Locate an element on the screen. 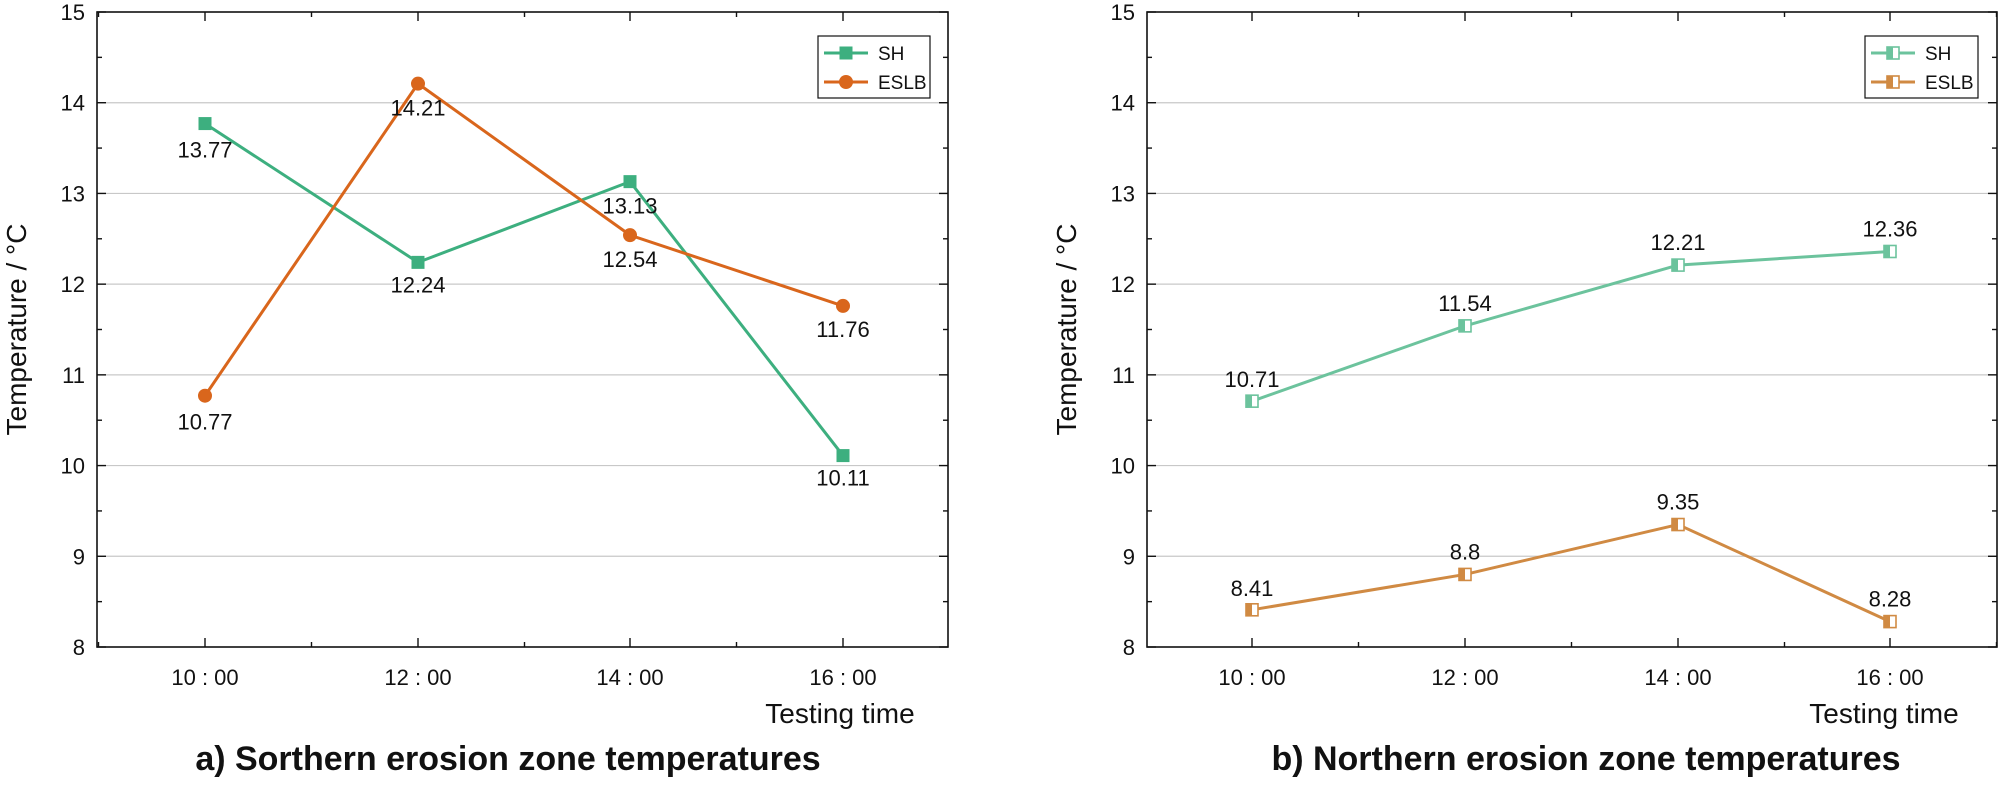 The width and height of the screenshot is (2000, 793). data-label: 11.76 is located at coordinates (842, 329).